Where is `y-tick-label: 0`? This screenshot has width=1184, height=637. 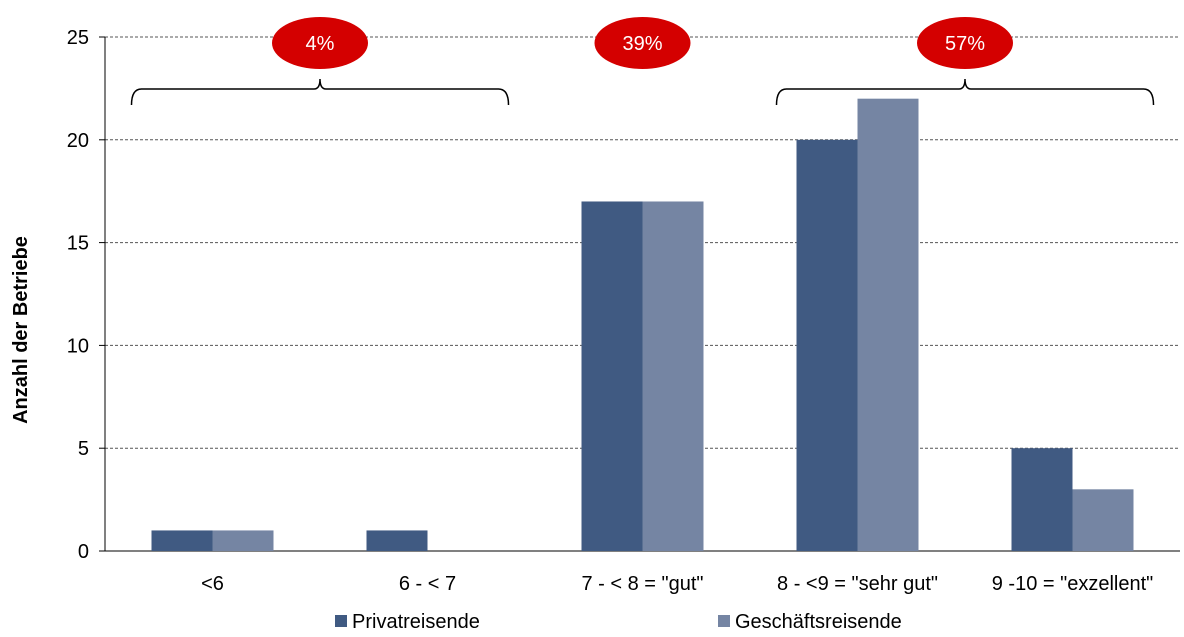 y-tick-label: 0 is located at coordinates (83, 552).